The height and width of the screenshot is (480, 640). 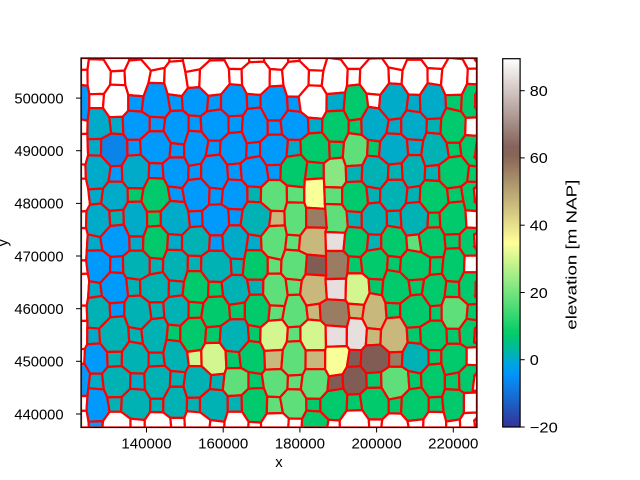 What do you see at coordinates (300, 444) in the screenshot?
I see `svg-text: 180000` at bounding box center [300, 444].